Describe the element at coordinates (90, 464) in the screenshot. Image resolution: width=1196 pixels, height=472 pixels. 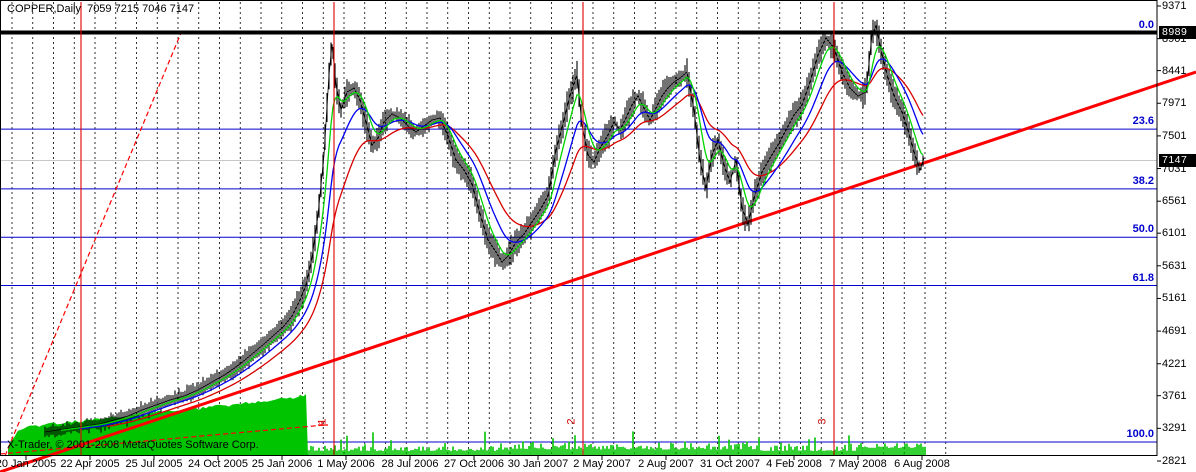
I see `date-label: 22 Apr 2005` at that location.